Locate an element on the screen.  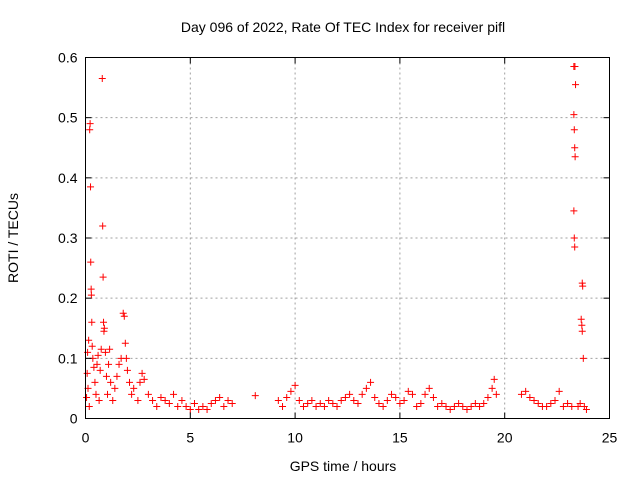
y-tick-label: 0.3 is located at coordinates (68, 238).